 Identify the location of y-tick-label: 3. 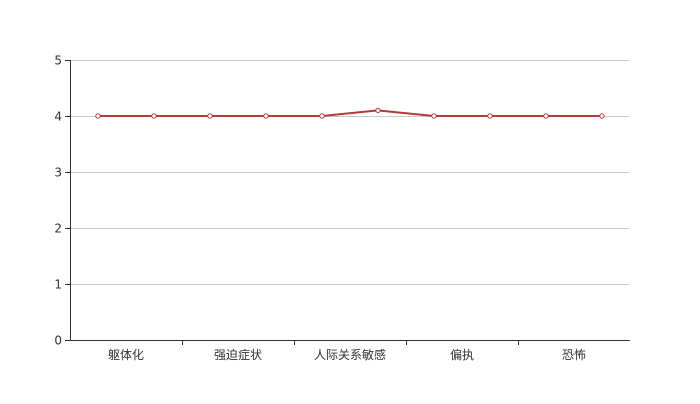
(58, 173).